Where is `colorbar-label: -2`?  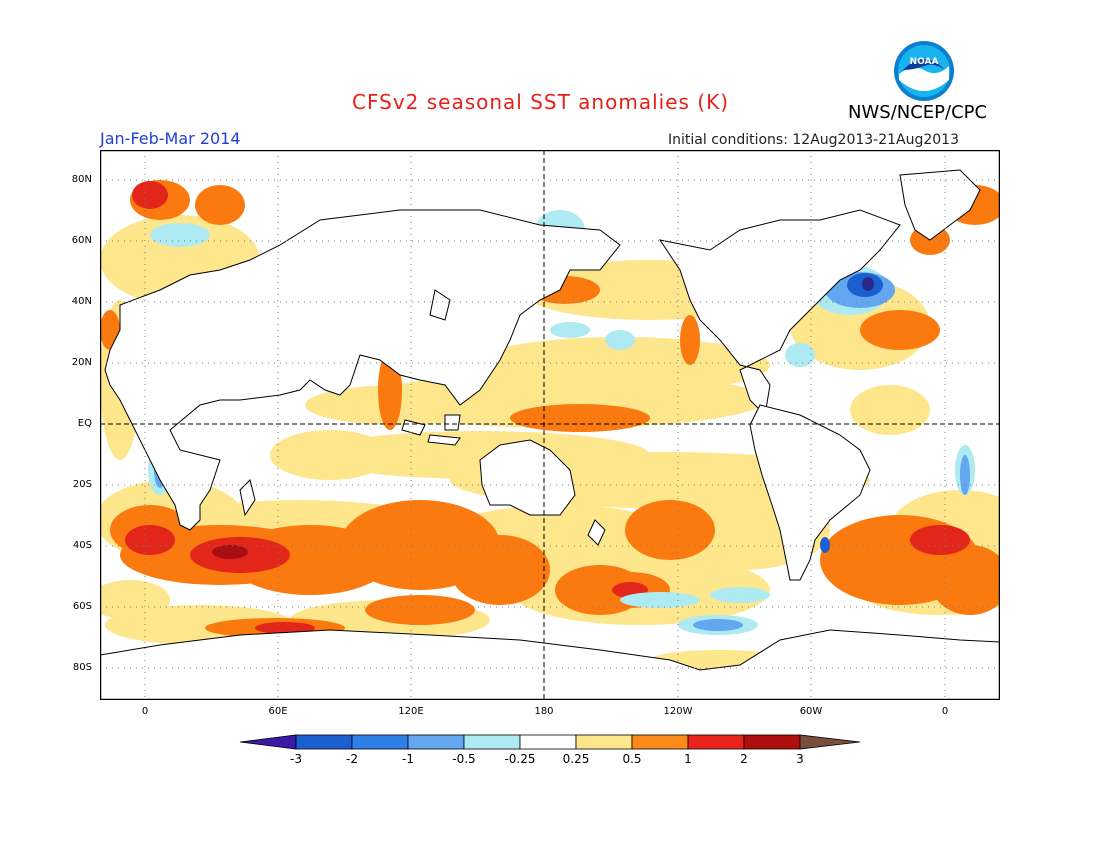 colorbar-label: -2 is located at coordinates (352, 759).